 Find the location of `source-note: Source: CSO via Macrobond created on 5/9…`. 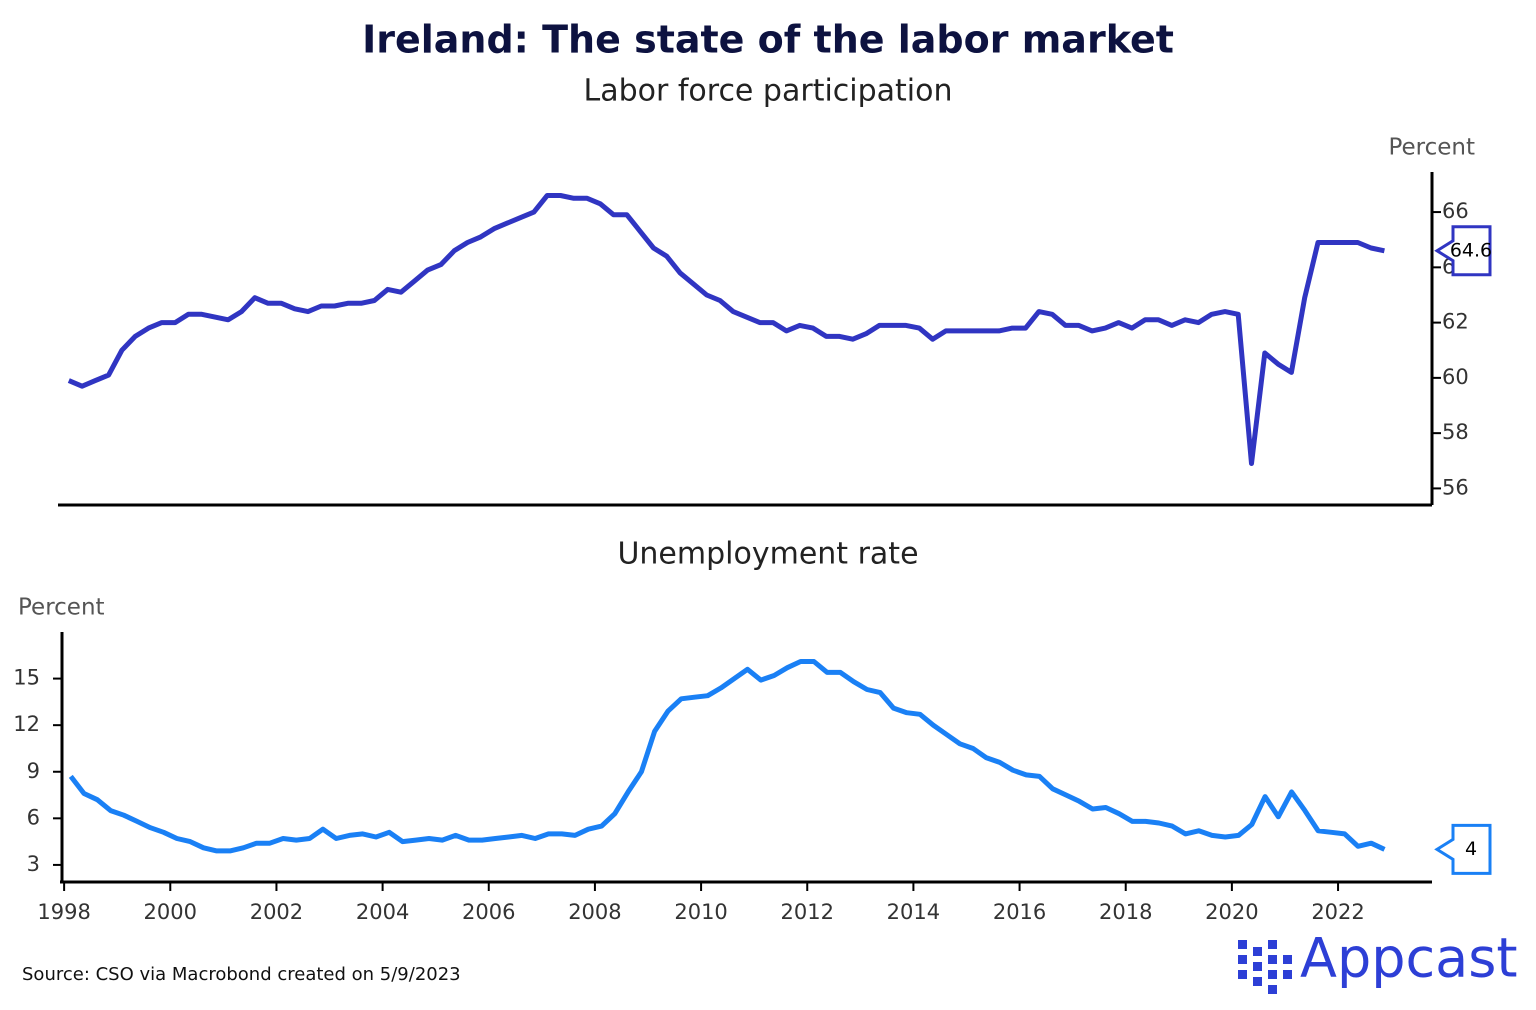

source-note: Source: CSO via Macrobond created on 5/9… is located at coordinates (241, 974).